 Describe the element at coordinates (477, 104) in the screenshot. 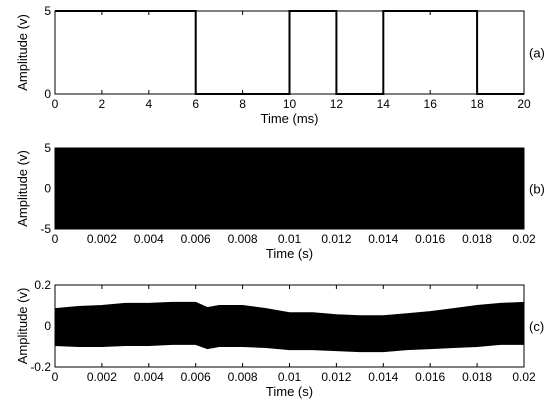

I see `x-tick-label: 18` at that location.